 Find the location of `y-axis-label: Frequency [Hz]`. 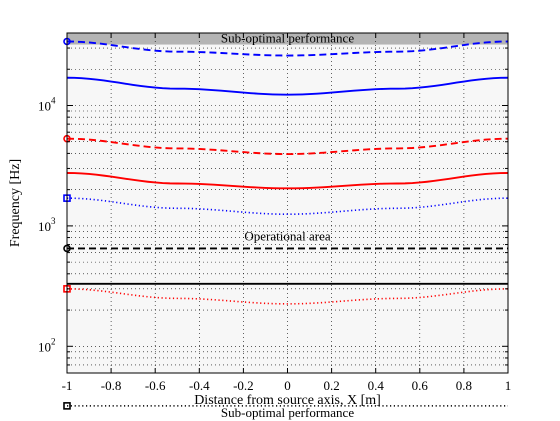

y-axis-label: Frequency [Hz] is located at coordinates (15, 203).